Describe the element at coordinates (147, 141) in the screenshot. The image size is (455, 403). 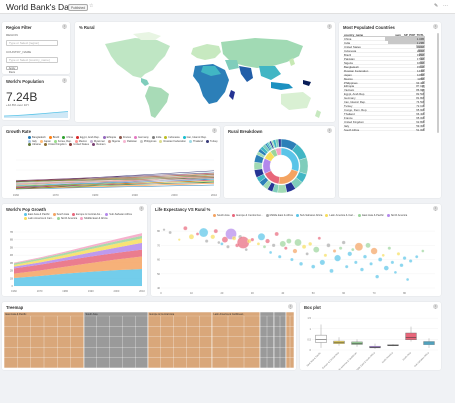
I see `legend-item: Philippines` at that location.